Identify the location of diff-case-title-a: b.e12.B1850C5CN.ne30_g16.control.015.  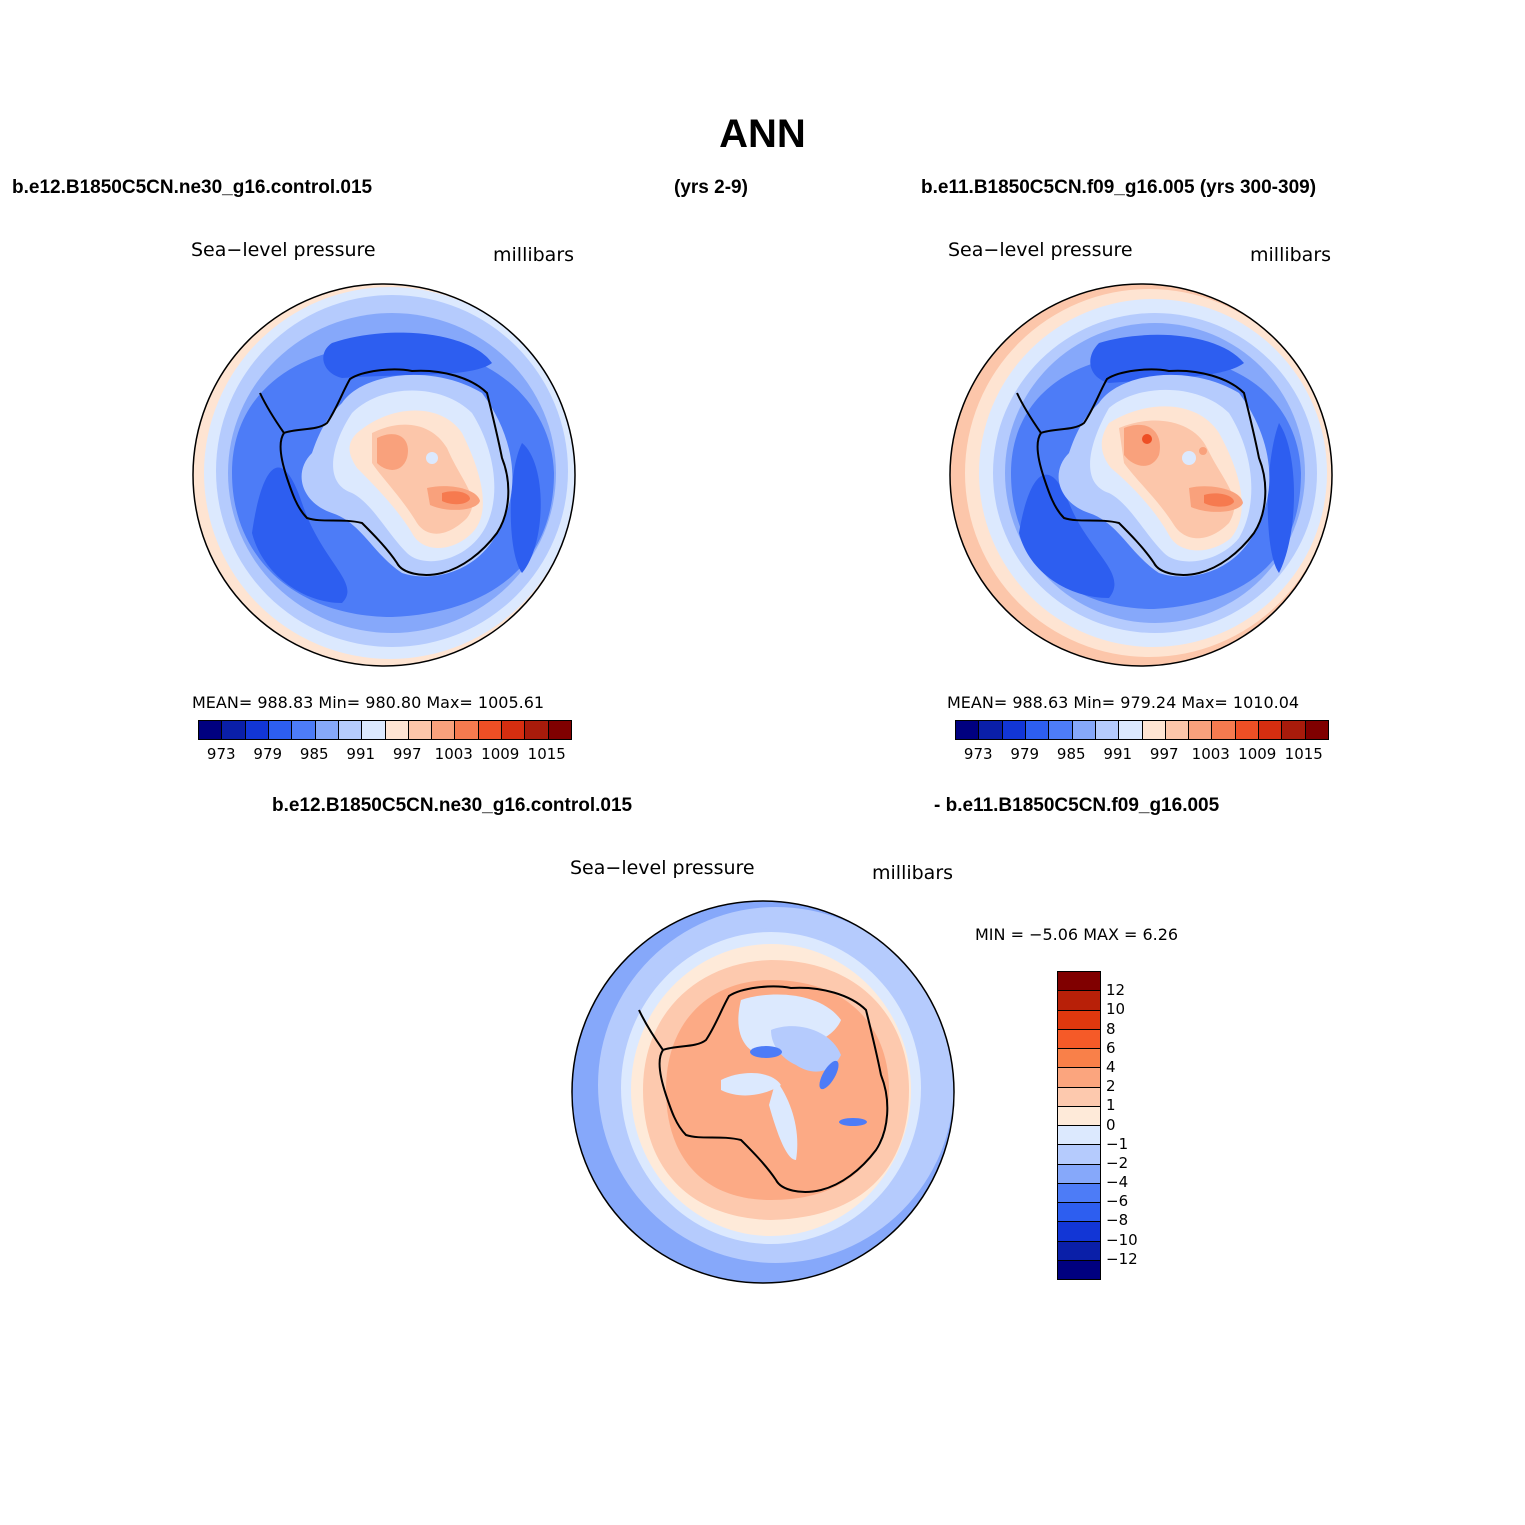
(452, 805).